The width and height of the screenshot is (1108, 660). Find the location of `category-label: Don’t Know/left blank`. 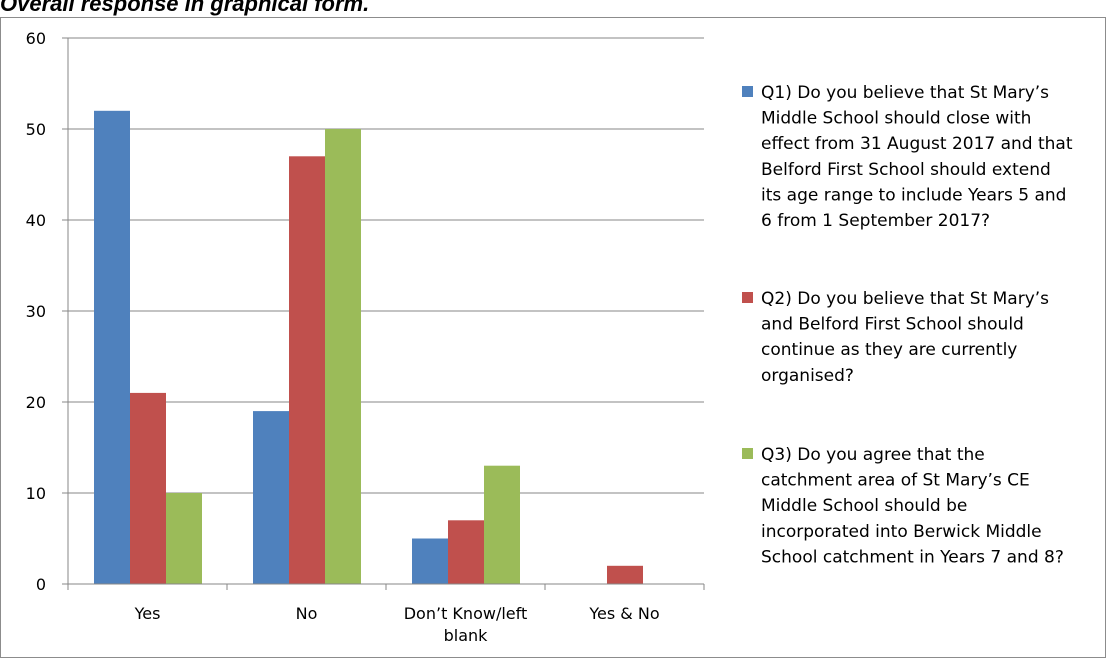

category-label: Don’t Know/left blank is located at coordinates (466, 624).